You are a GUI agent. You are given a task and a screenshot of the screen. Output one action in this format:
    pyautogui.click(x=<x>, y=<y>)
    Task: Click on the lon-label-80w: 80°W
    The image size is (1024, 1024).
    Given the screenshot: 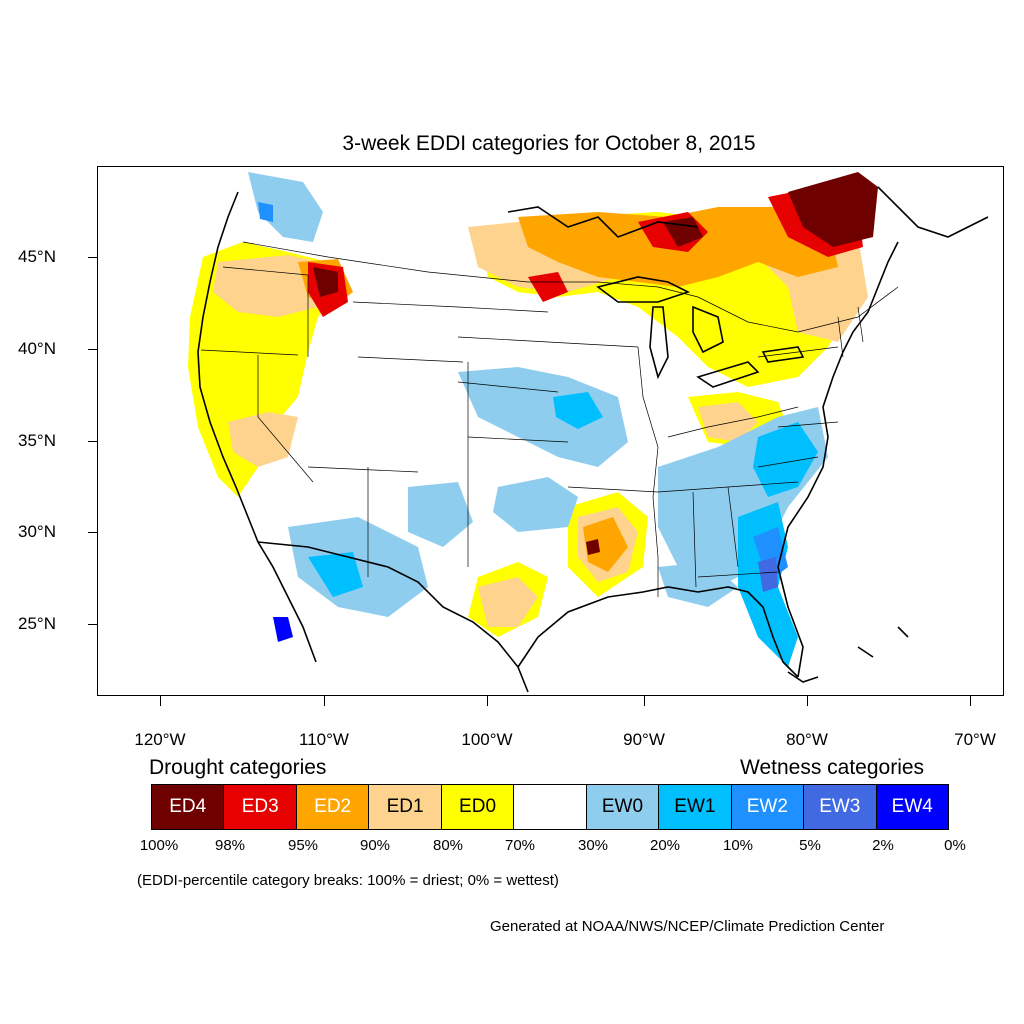 What is the action you would take?
    pyautogui.click(x=807, y=739)
    